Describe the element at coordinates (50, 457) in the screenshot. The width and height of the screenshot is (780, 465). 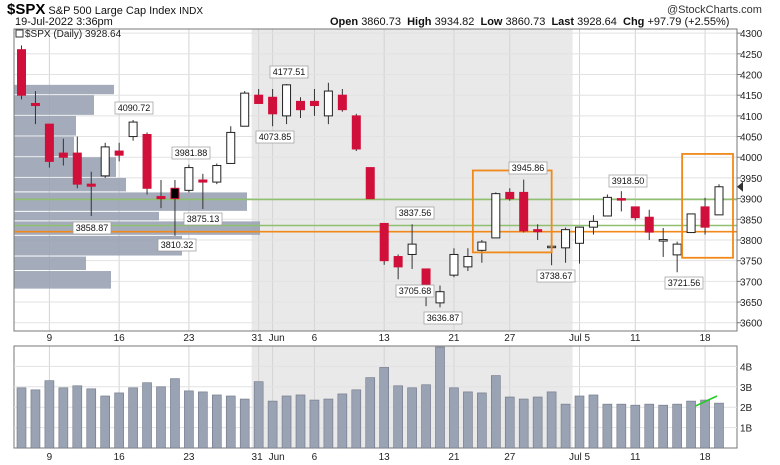
I see `x-tick-label-volume: 9` at that location.